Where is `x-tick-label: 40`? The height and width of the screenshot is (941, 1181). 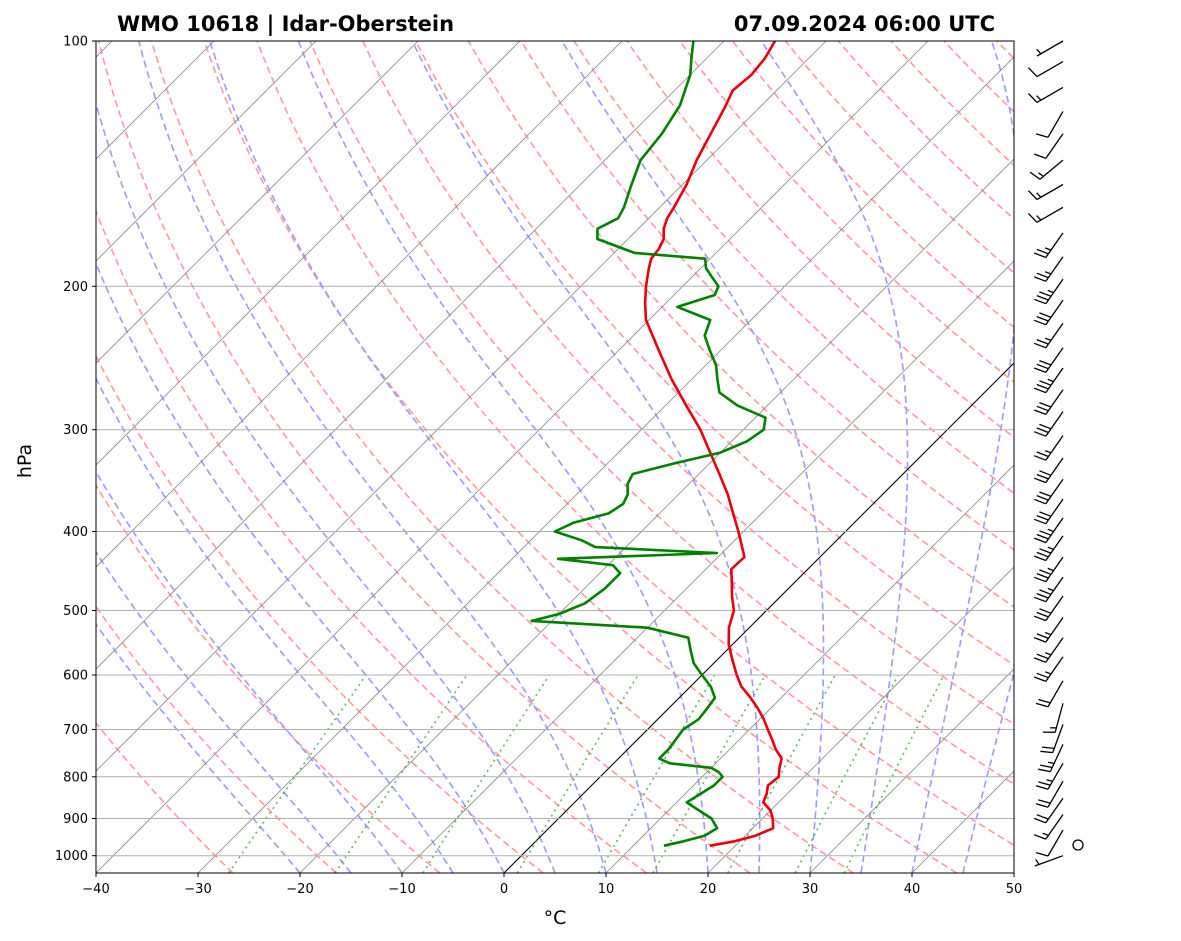
x-tick-label: 40 is located at coordinates (912, 889).